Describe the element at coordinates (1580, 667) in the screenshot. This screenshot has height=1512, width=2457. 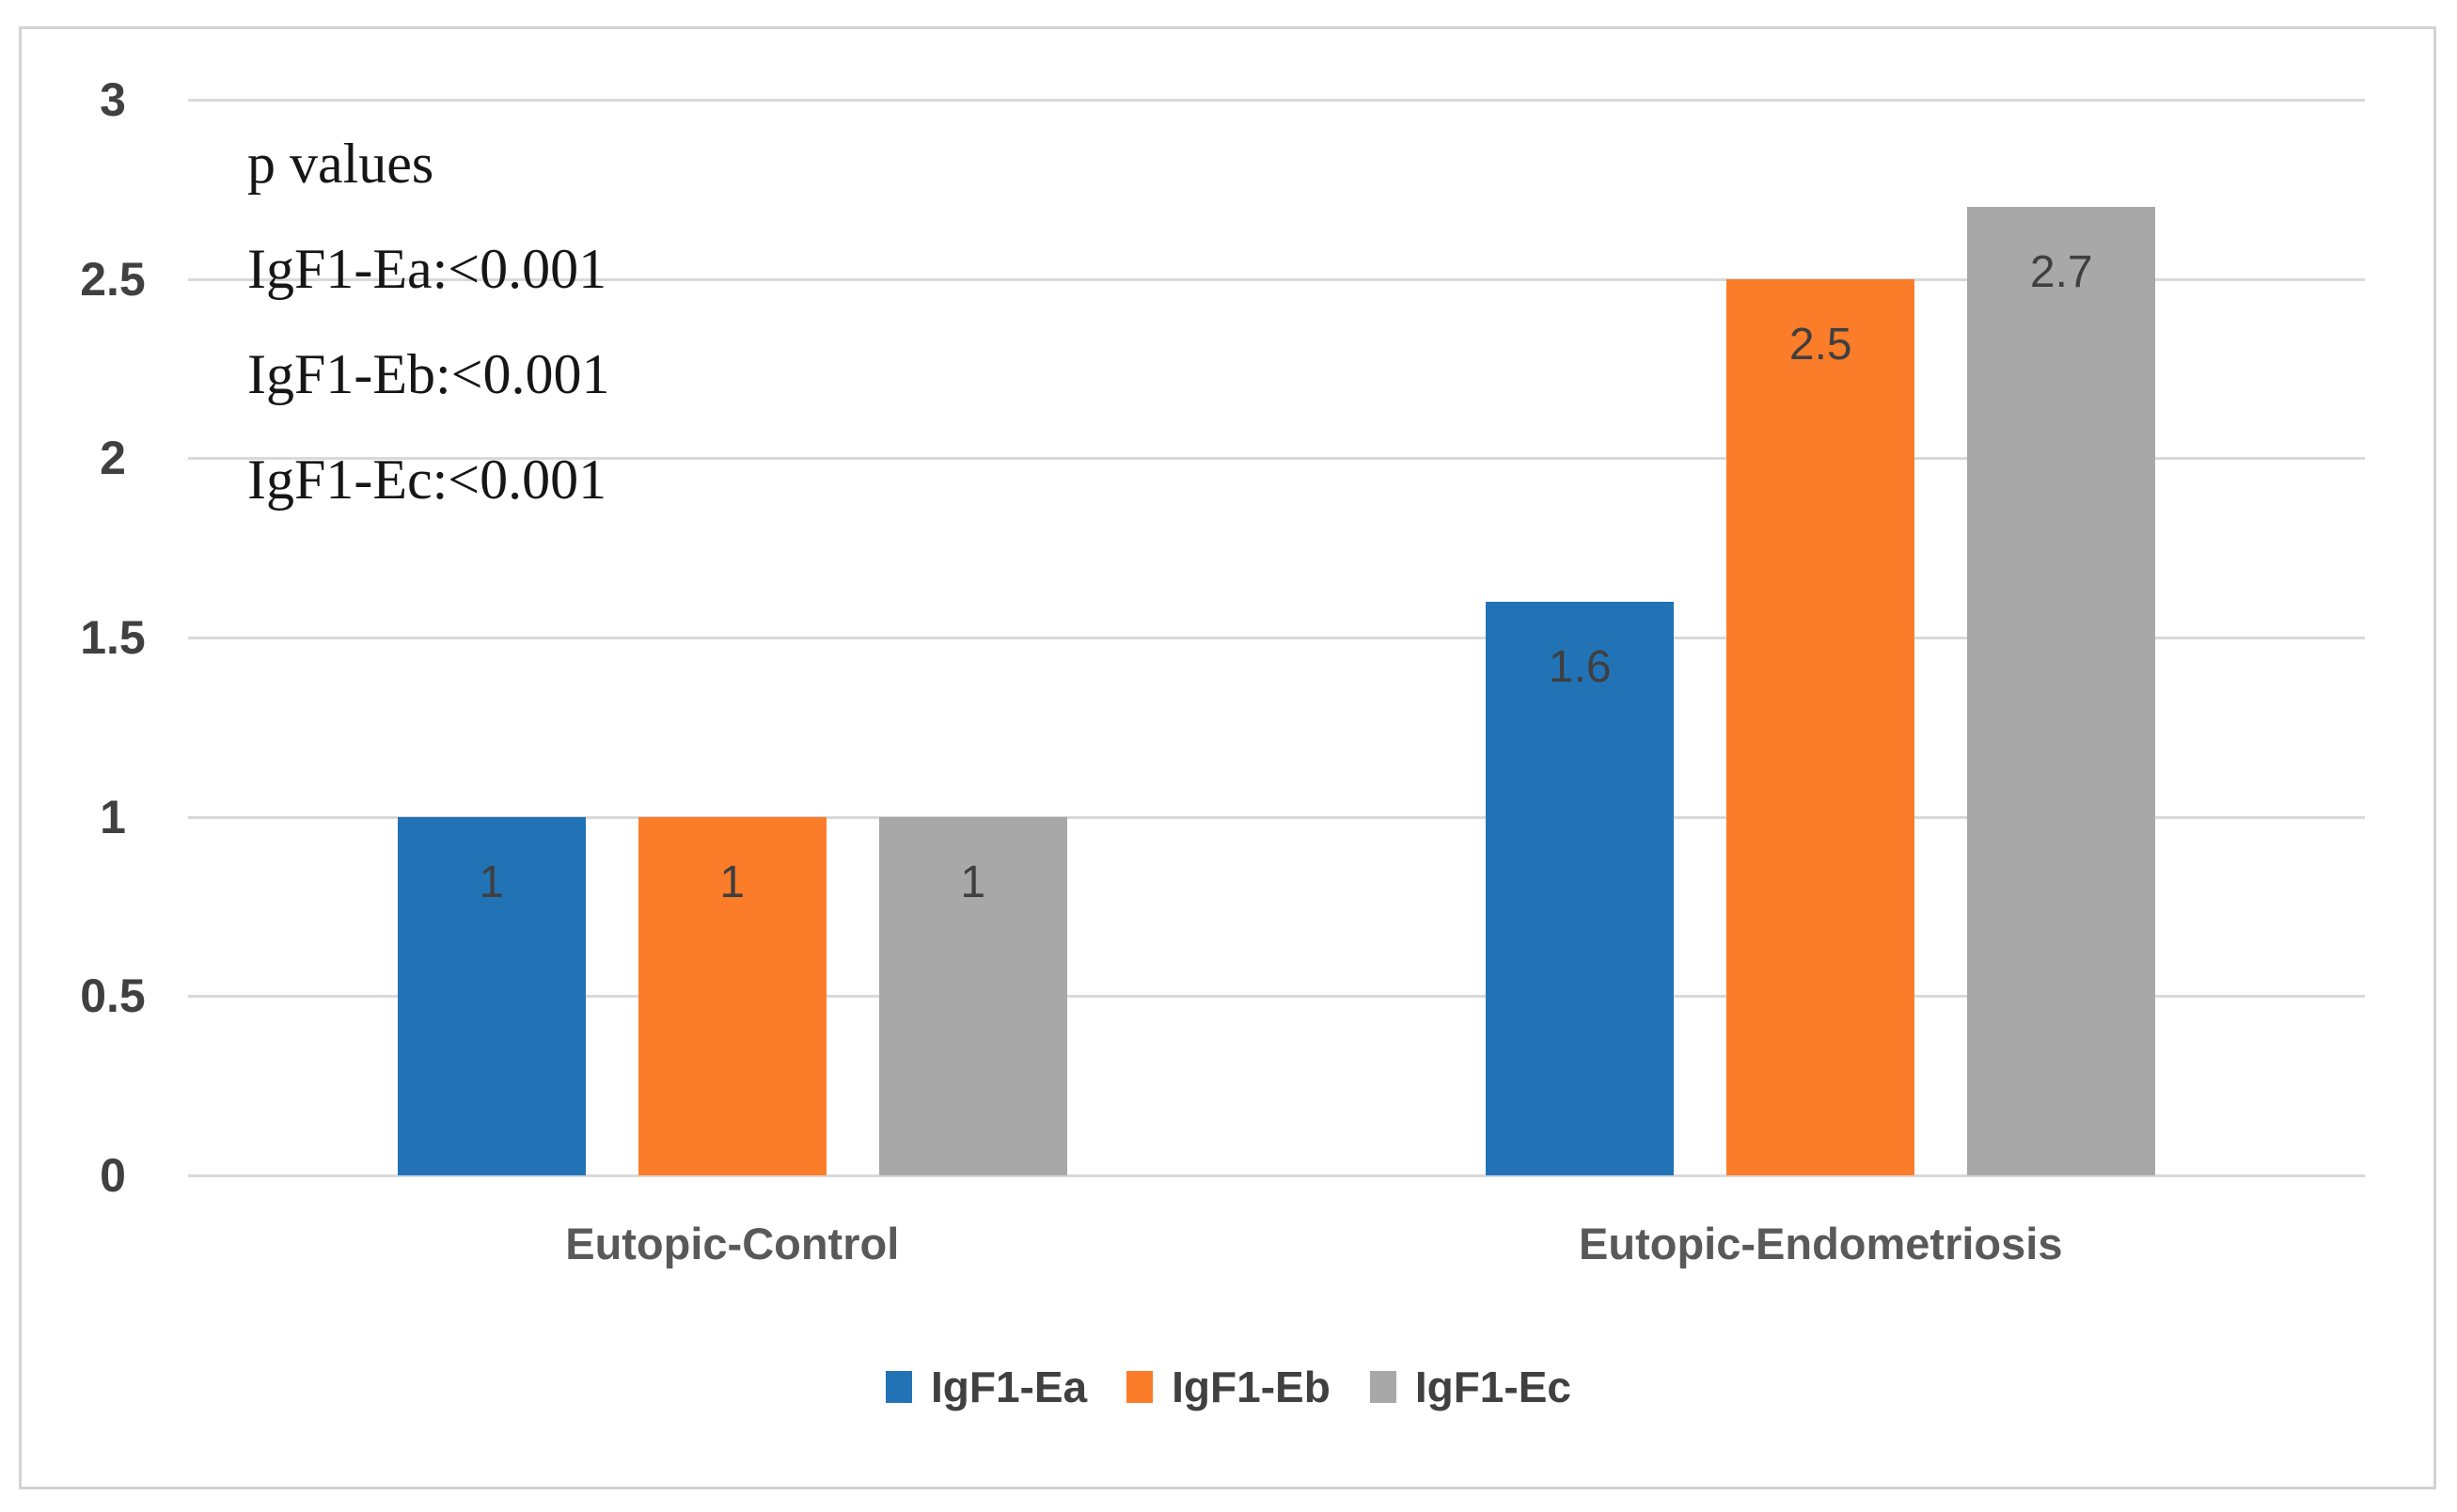
I see `bar-value-label: 1.6` at that location.